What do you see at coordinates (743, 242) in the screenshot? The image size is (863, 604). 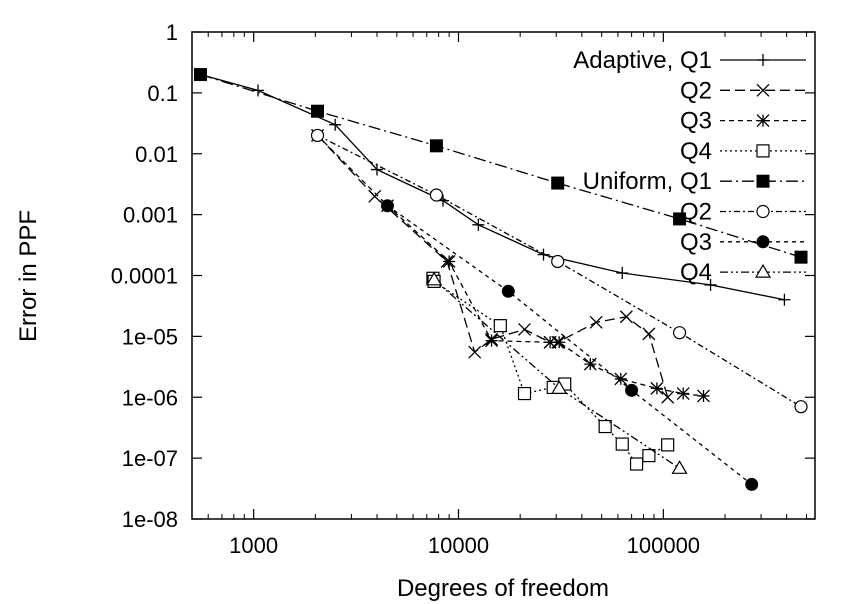 I see `legend-entry-7: Q3` at bounding box center [743, 242].